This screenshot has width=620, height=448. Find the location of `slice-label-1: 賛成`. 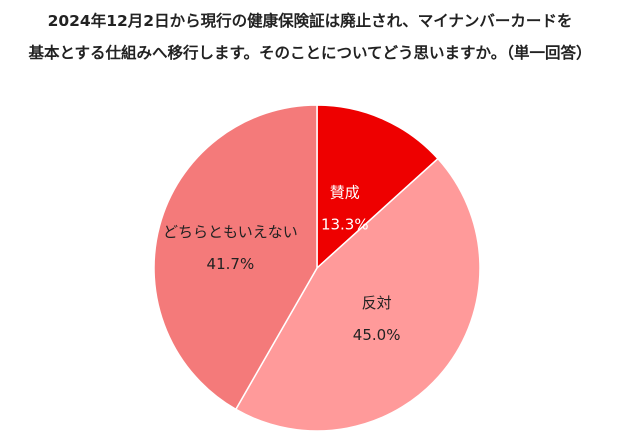

slice-label-1: 賛成 is located at coordinates (345, 192).